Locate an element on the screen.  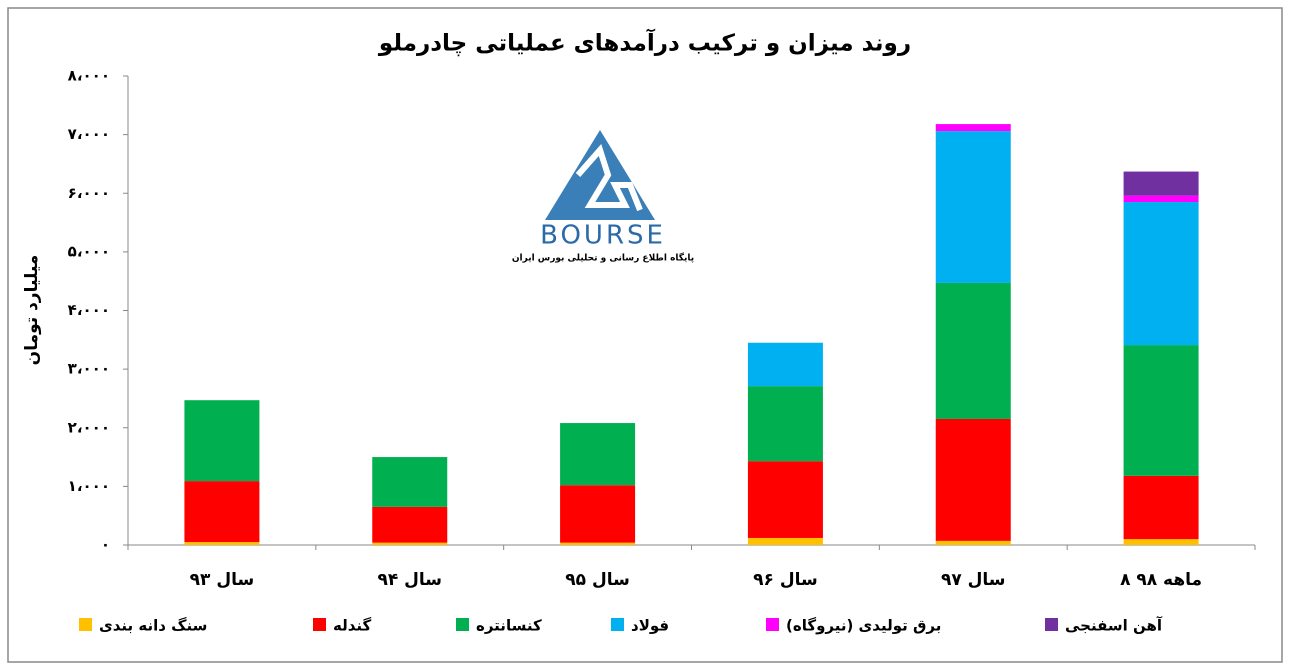
legend-label: سنگ دانه بندی is located at coordinates (153, 626).